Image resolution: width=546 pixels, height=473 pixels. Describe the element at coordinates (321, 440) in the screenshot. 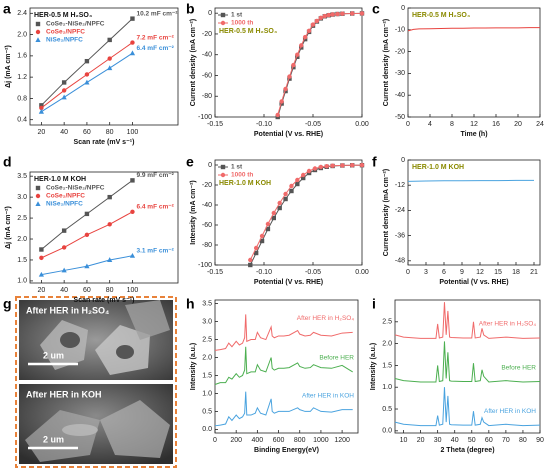

I see `x-tick-label: 1000` at that location.